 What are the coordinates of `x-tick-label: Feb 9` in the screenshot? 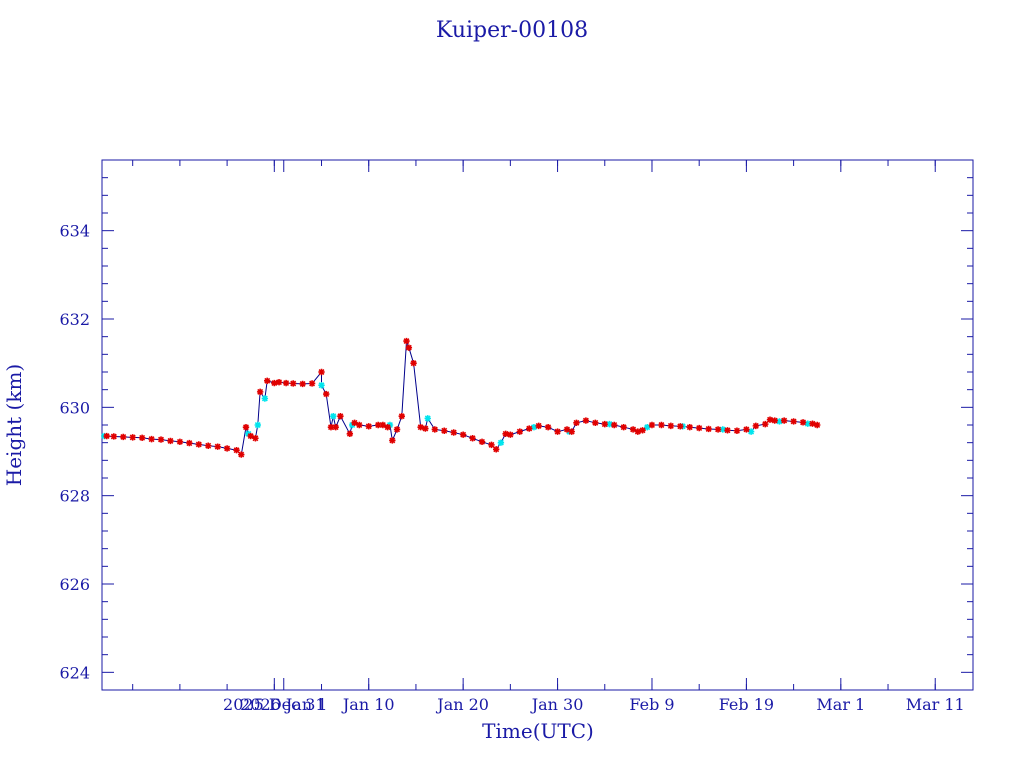 It's located at (651, 704).